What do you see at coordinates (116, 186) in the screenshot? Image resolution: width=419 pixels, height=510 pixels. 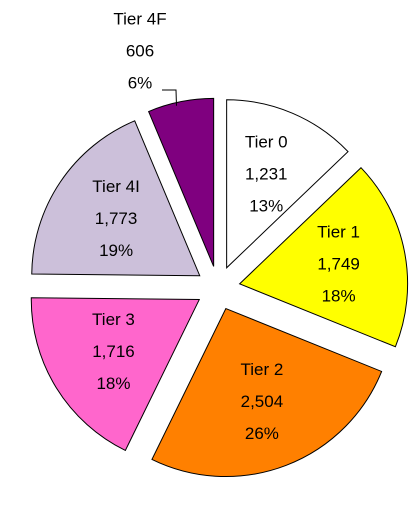 I see `slice-label: Tier 4I` at bounding box center [116, 186].